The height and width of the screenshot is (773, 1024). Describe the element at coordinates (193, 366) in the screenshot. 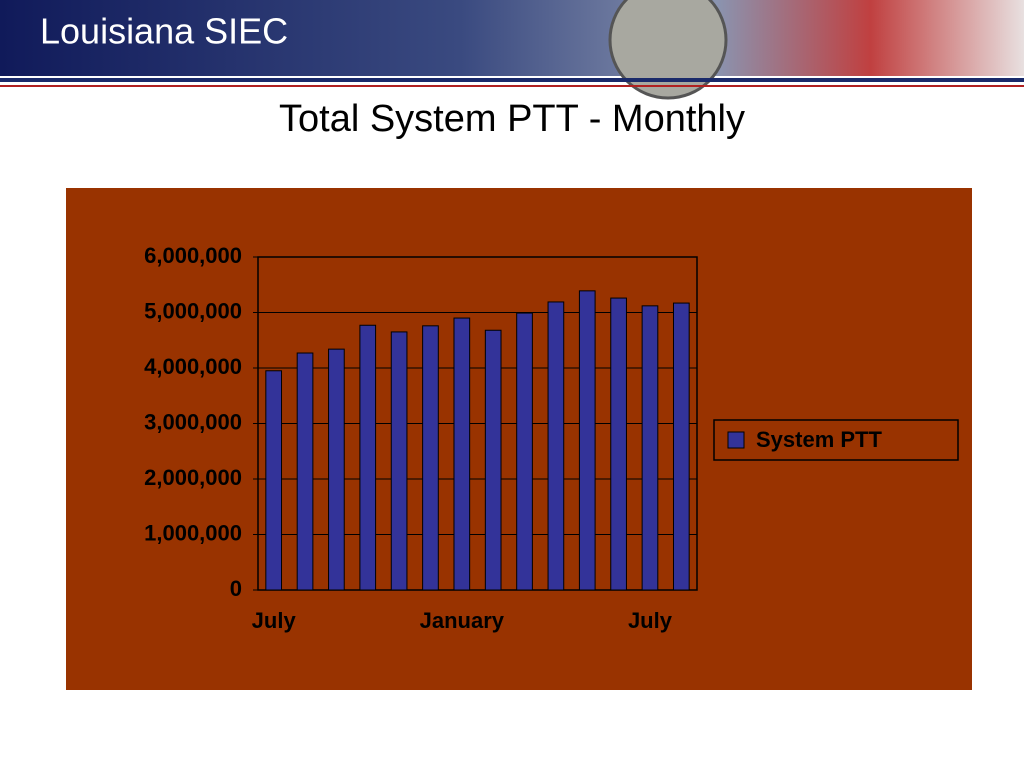

I see `y-tick-label: 4,000,000` at that location.